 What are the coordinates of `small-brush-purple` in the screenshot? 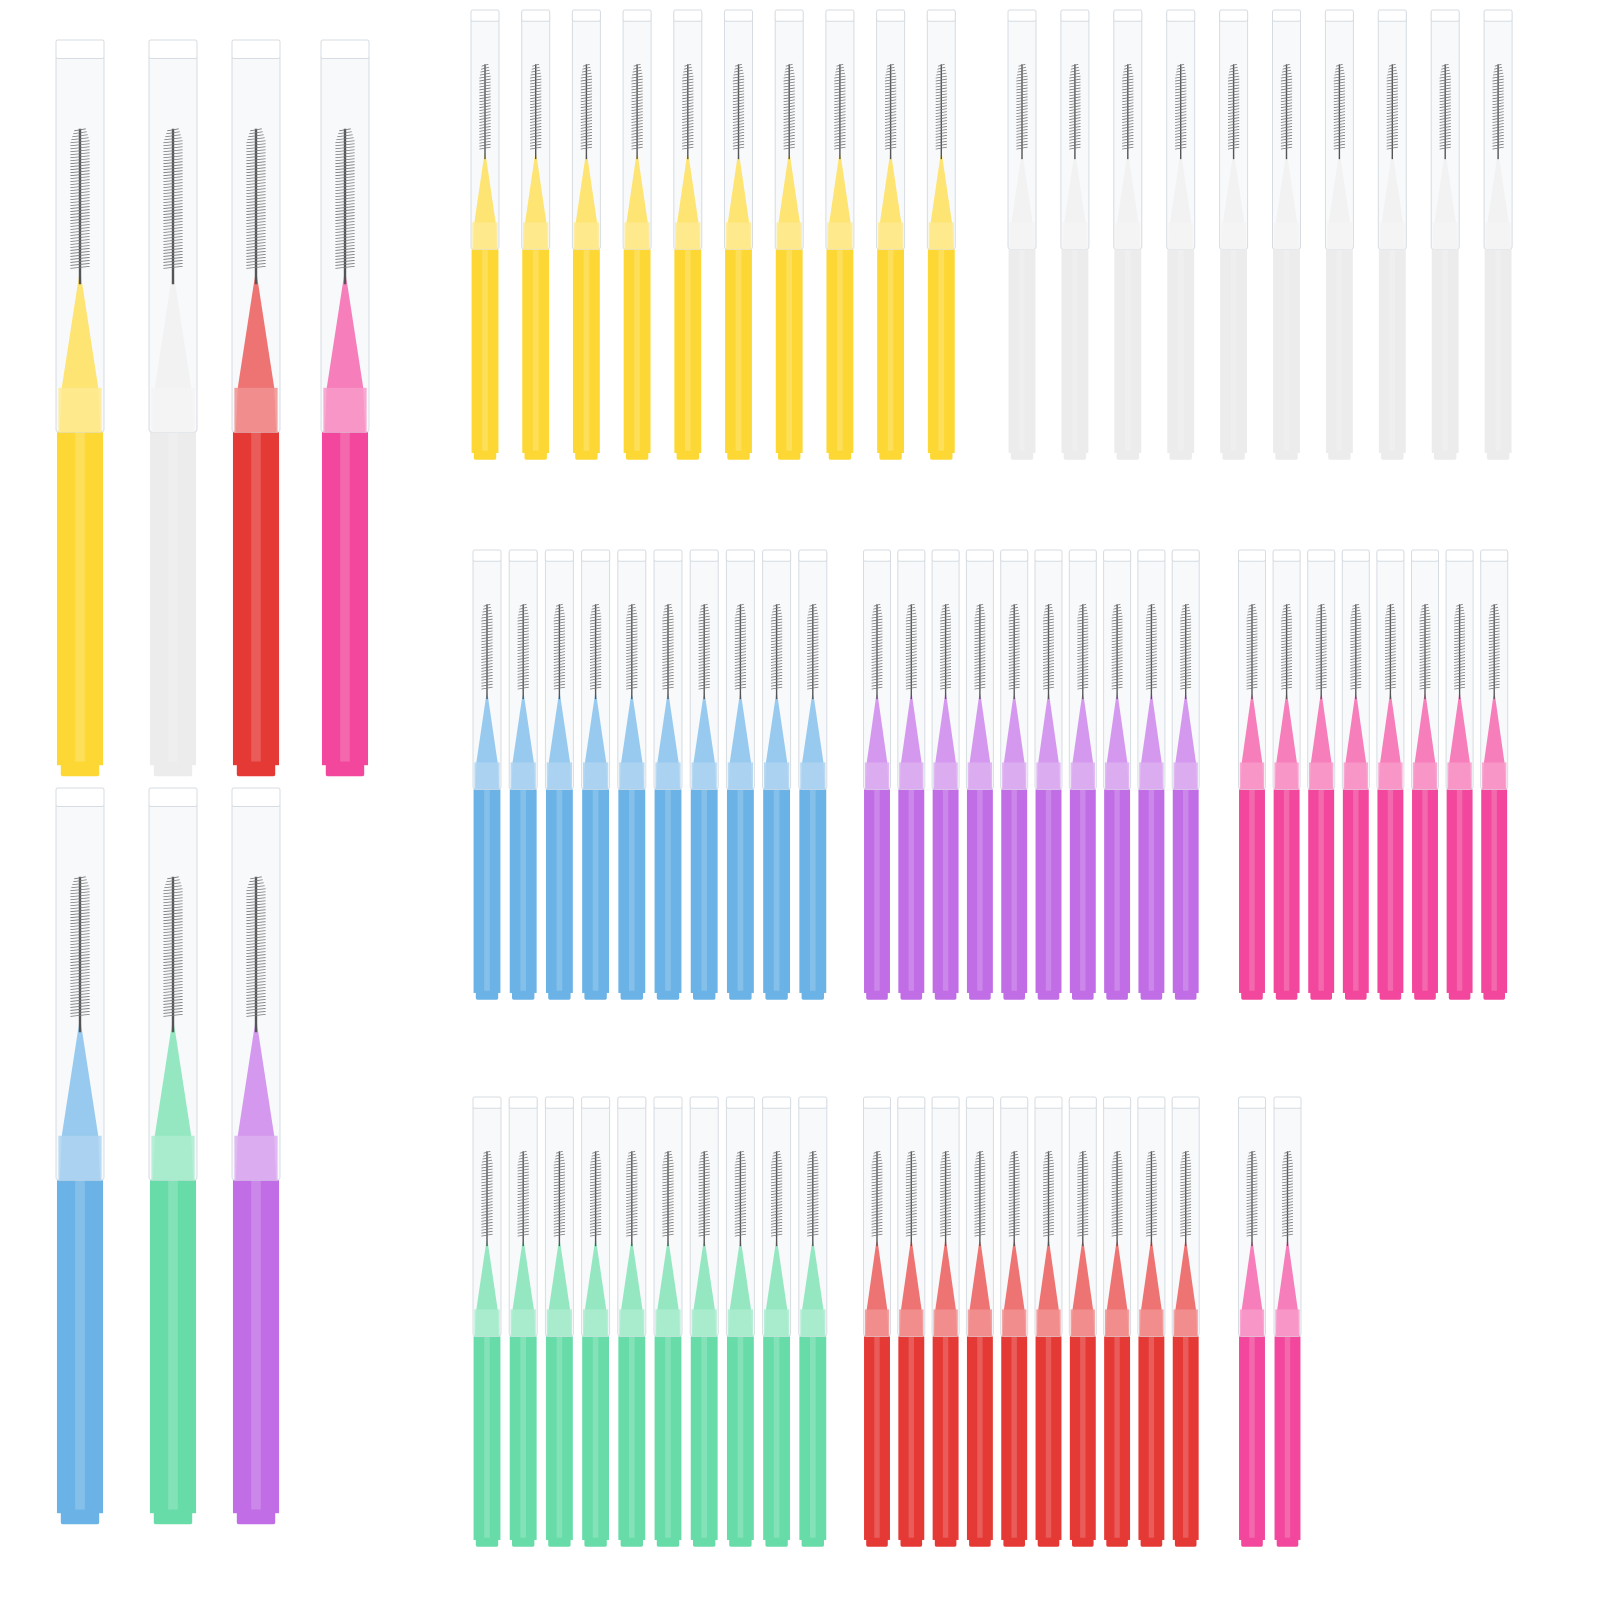 It's located at (911, 774).